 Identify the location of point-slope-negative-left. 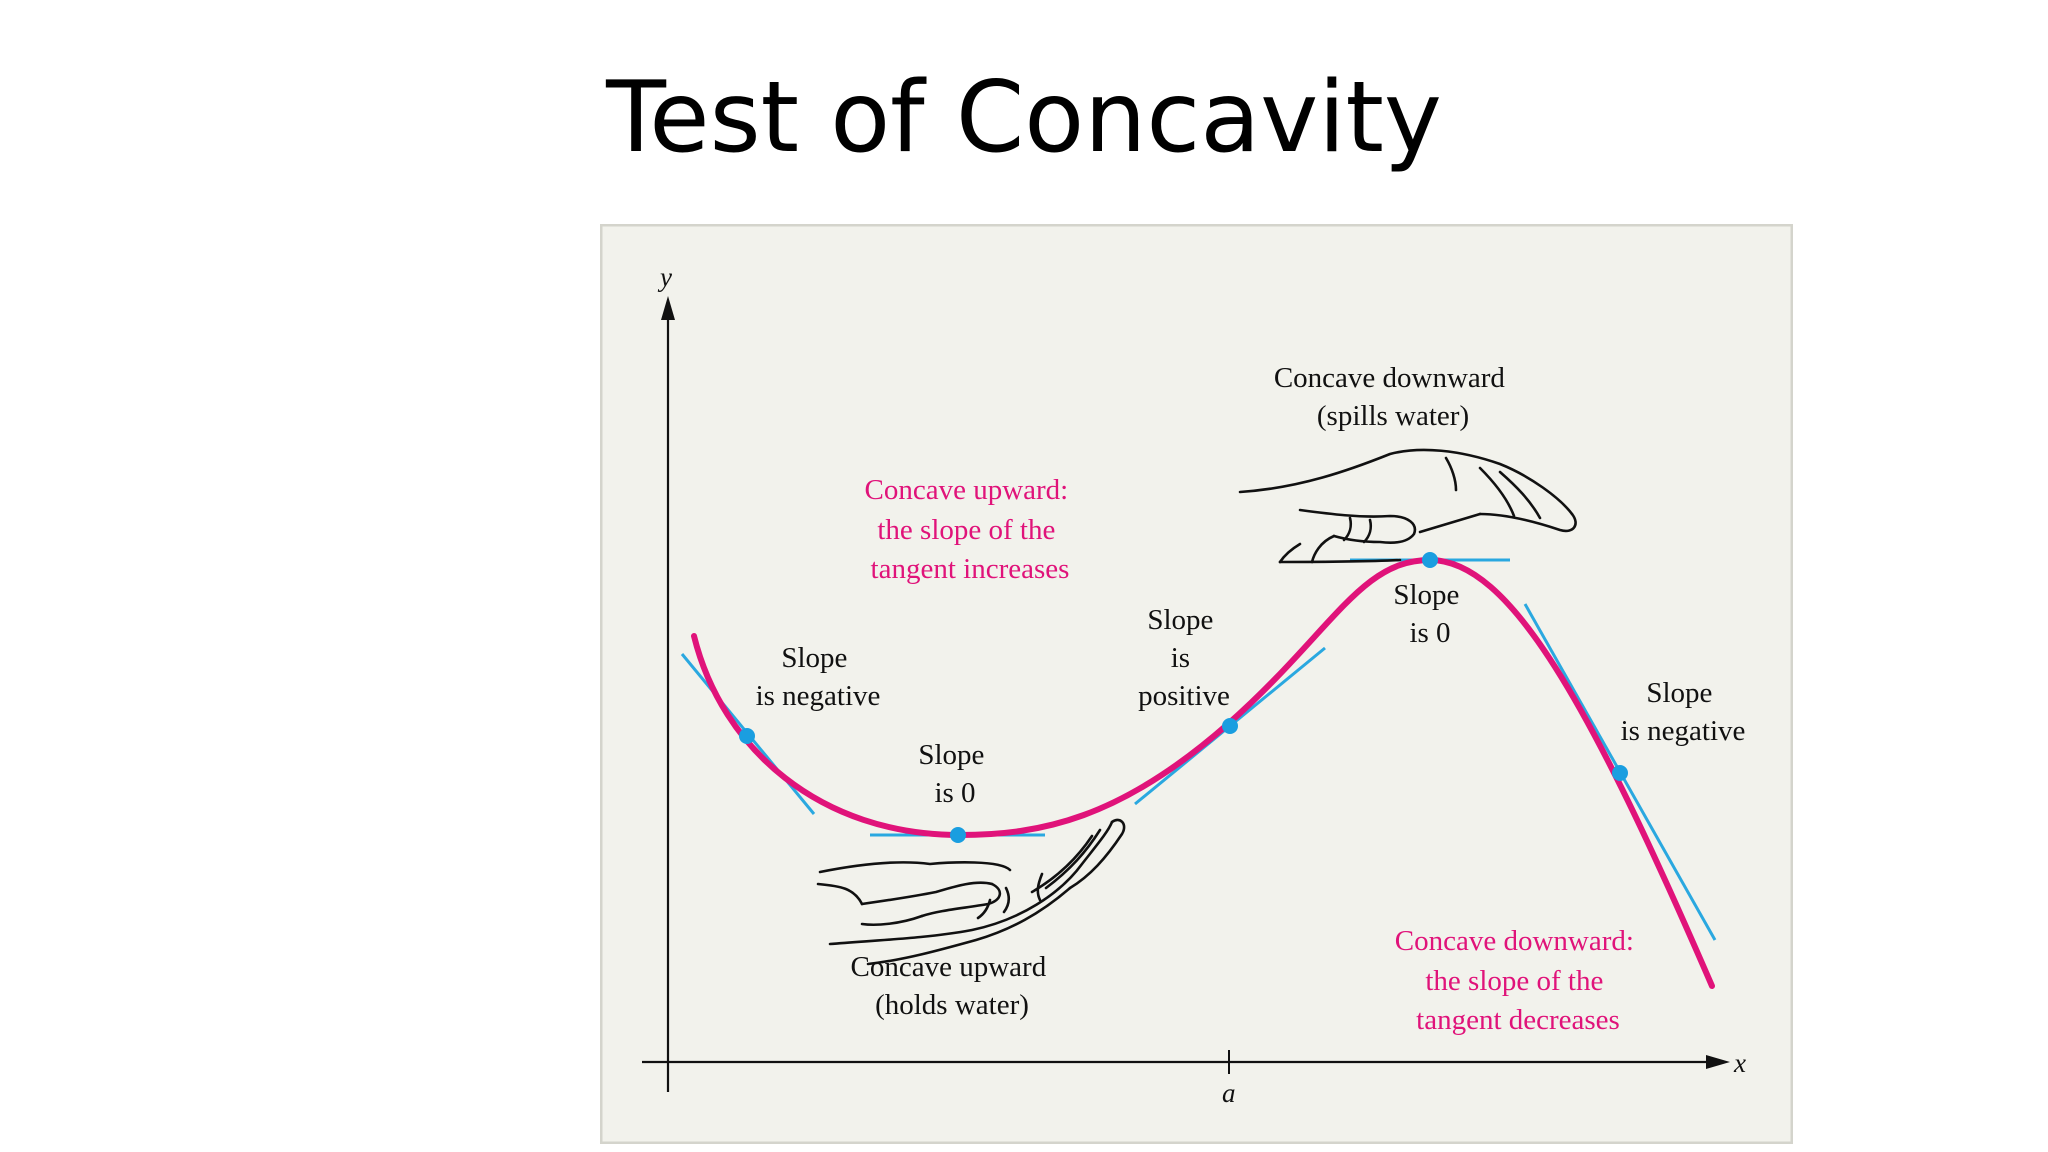
(747, 736).